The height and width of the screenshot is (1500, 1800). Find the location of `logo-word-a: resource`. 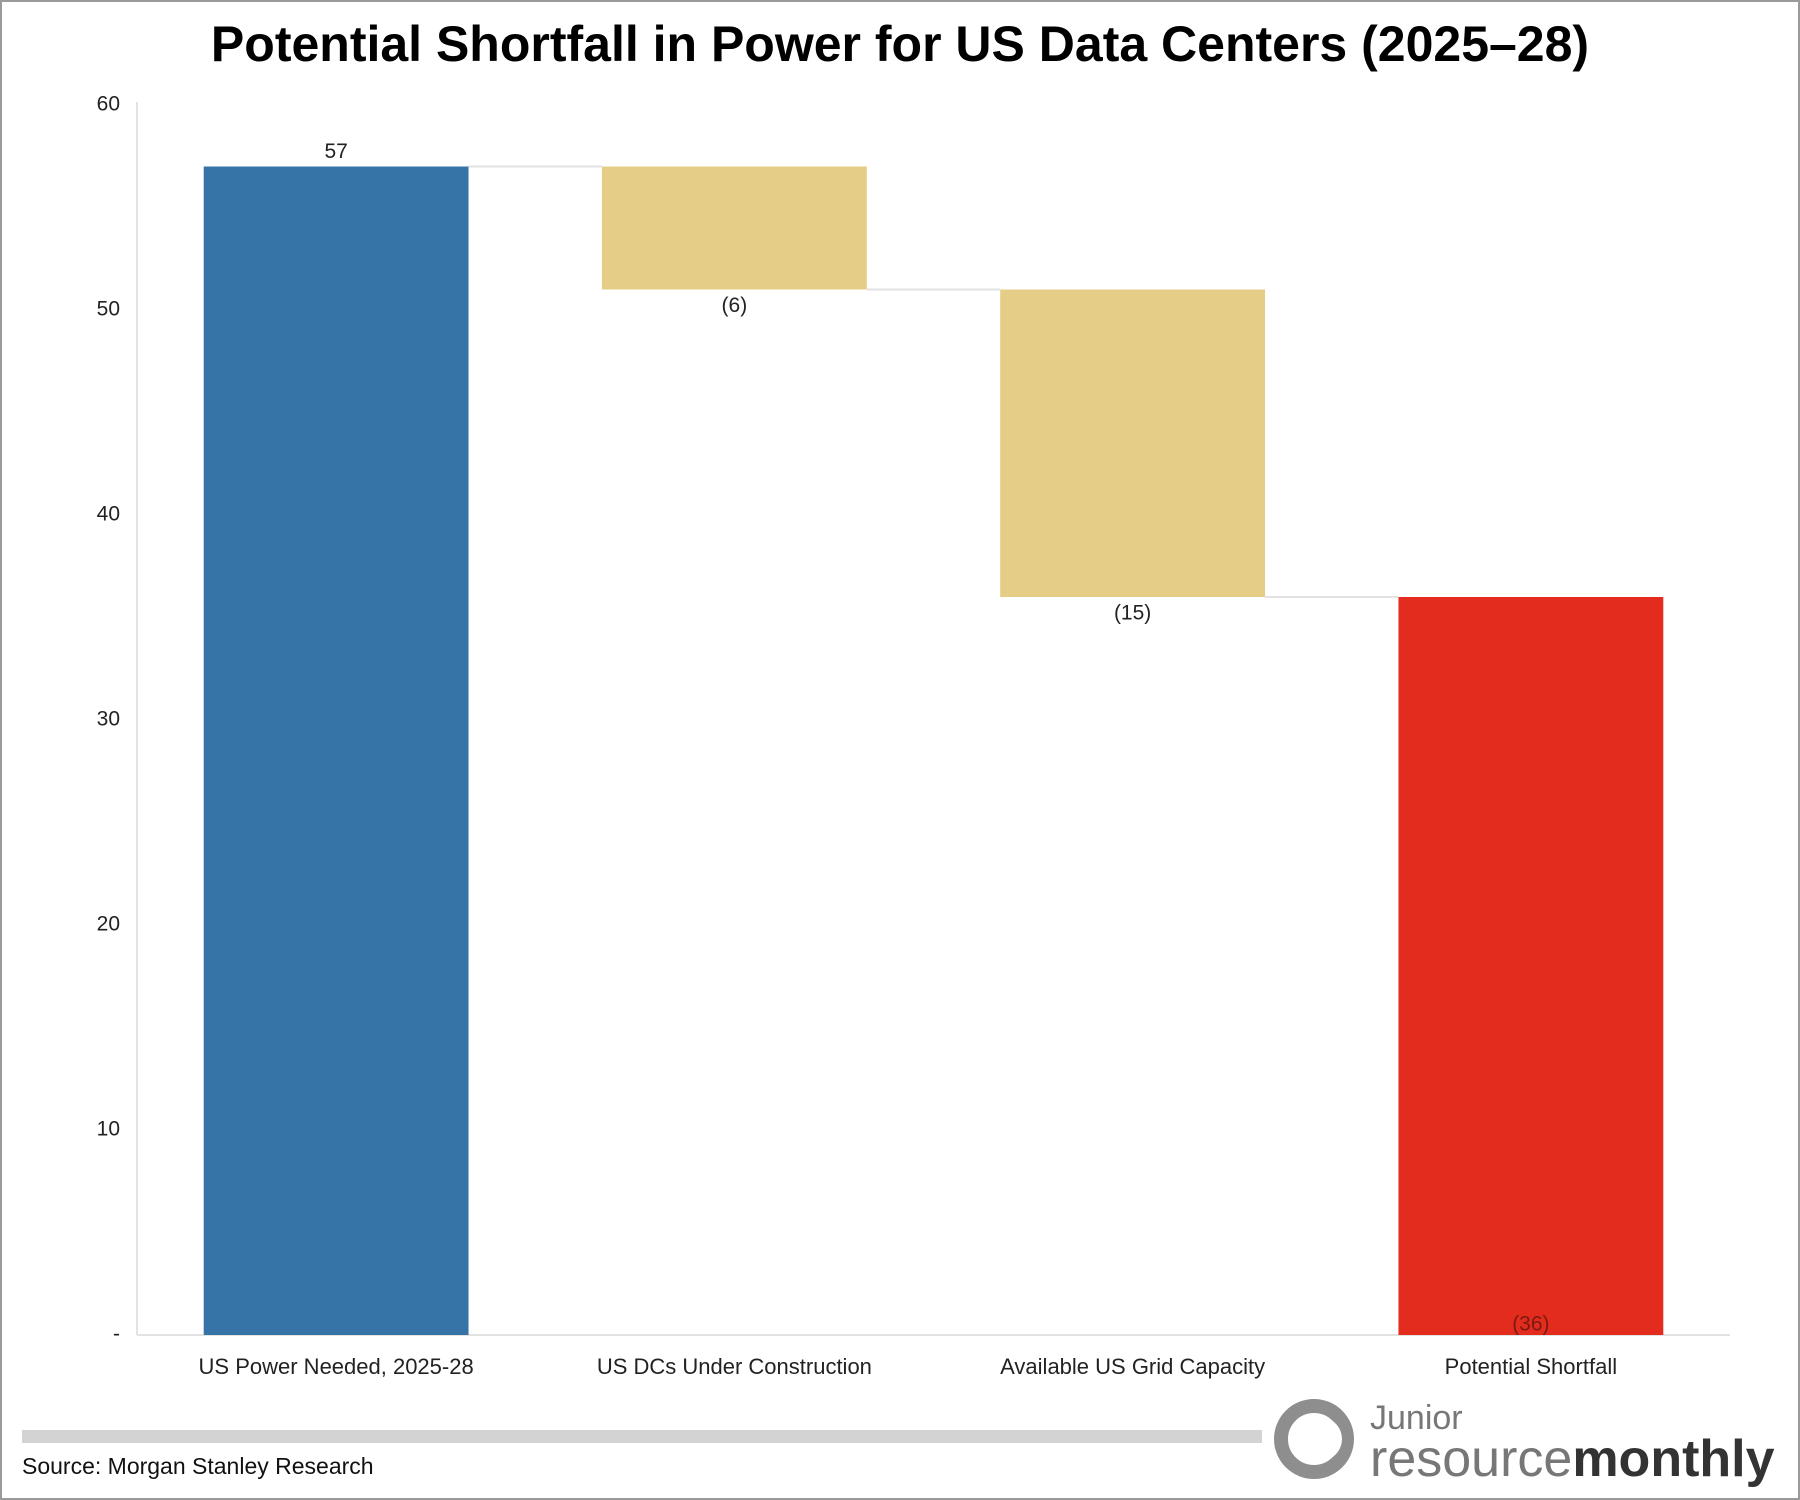

logo-word-a: resource is located at coordinates (1471, 1459).